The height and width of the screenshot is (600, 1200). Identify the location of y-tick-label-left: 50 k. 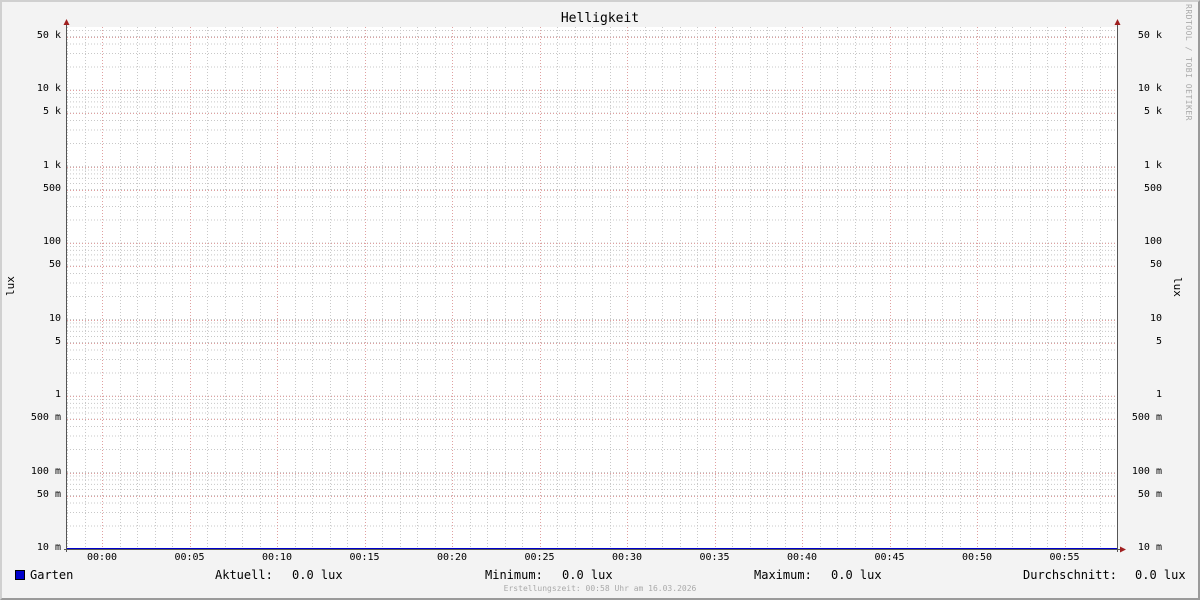
(48, 35).